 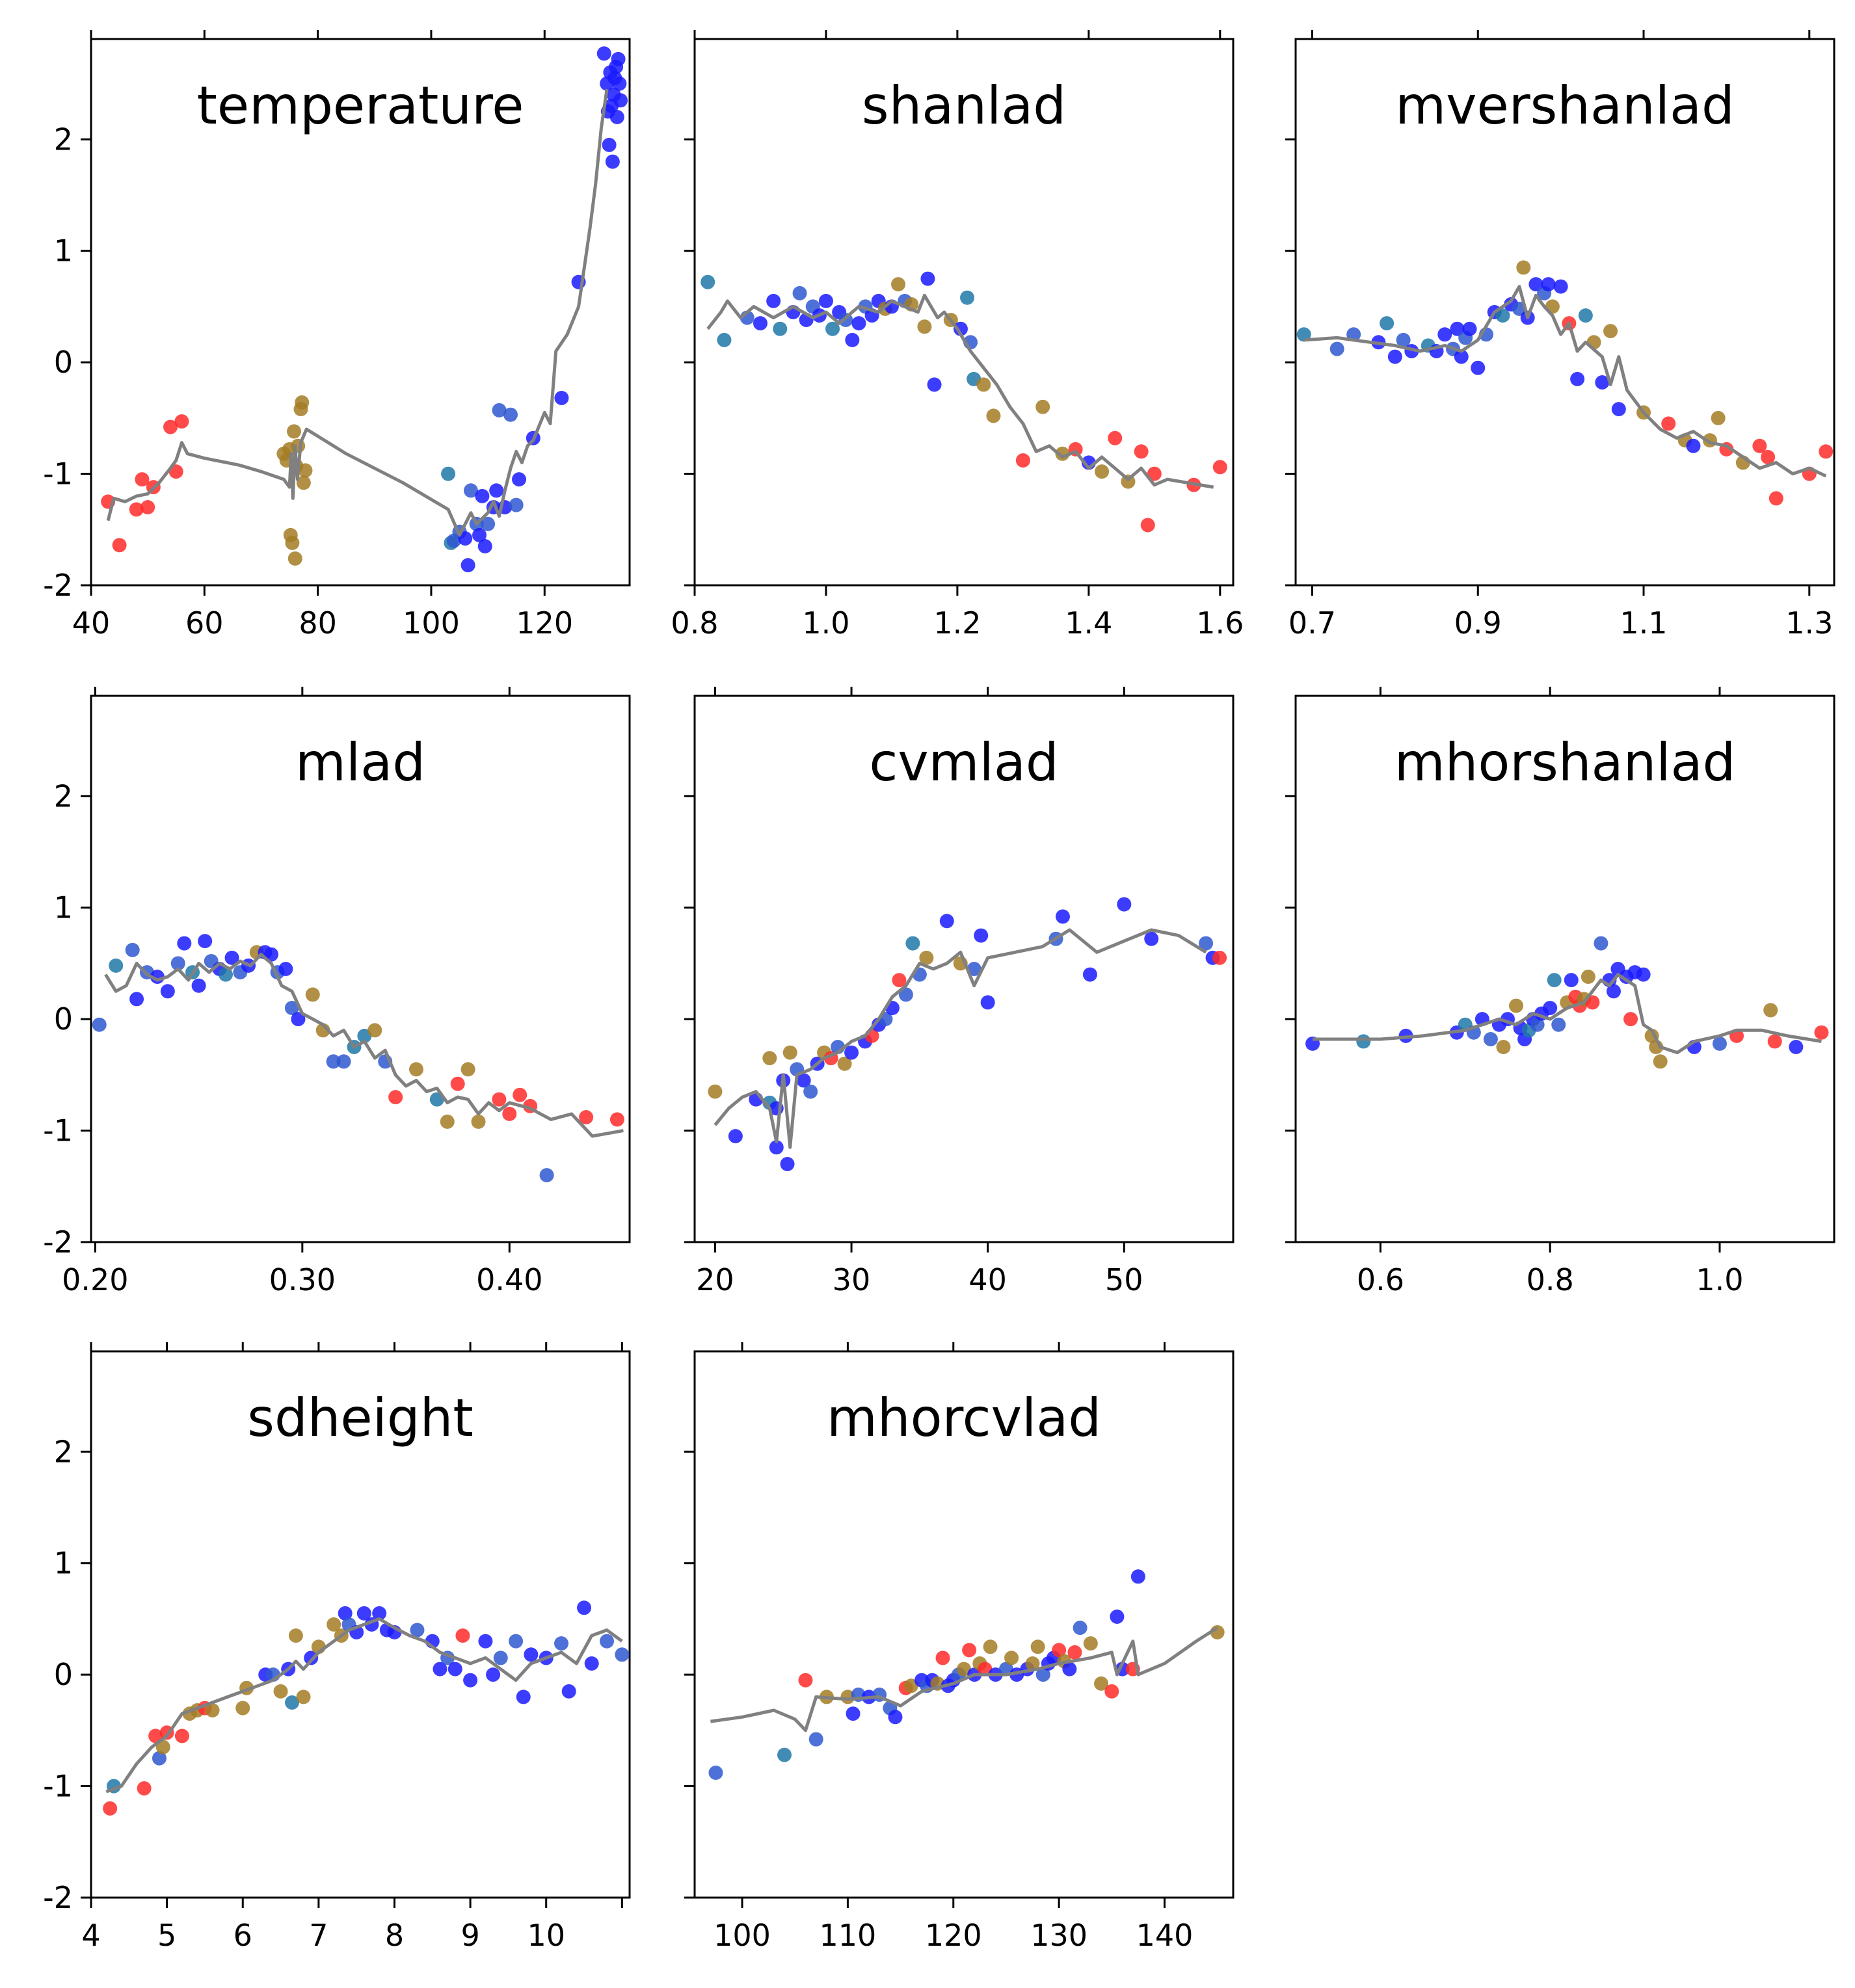 What do you see at coordinates (63, 362) in the screenshot?
I see `y-tick-label: 0` at bounding box center [63, 362].